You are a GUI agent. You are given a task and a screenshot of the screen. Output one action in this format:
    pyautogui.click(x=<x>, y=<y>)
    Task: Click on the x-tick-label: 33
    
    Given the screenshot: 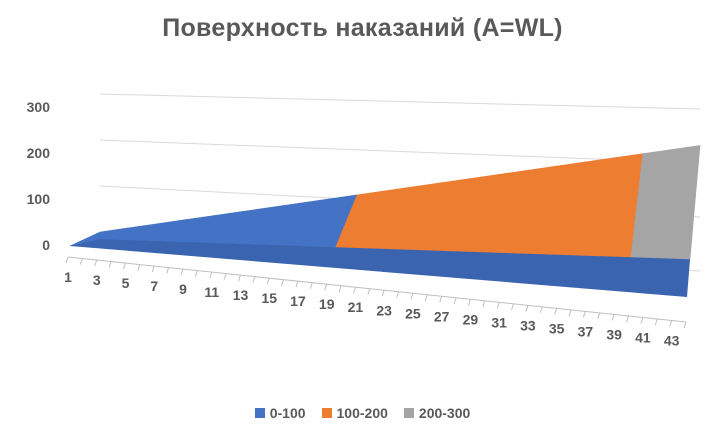 What is the action you would take?
    pyautogui.click(x=528, y=325)
    